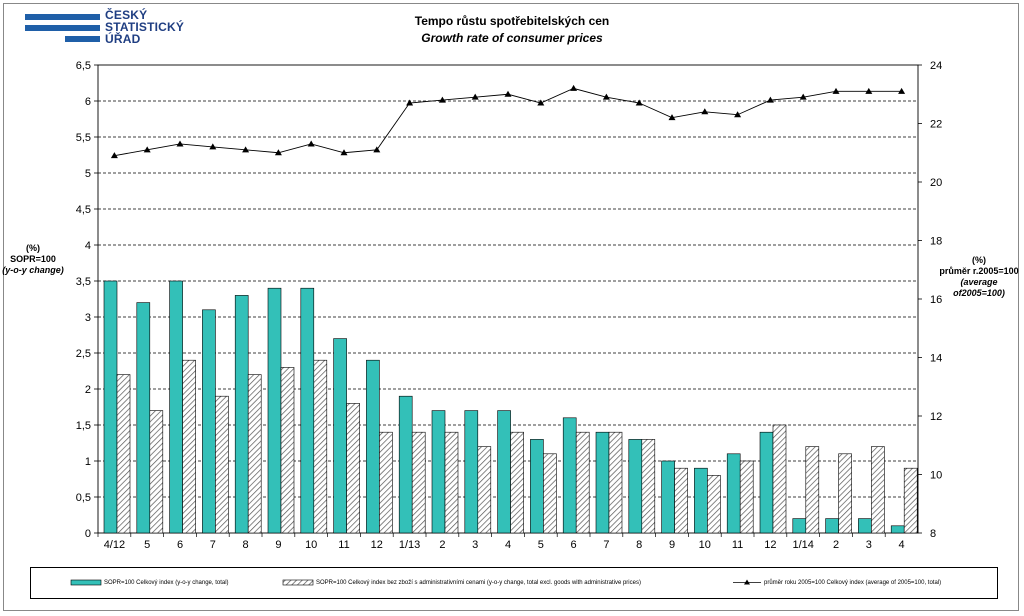  What do you see at coordinates (33, 270) in the screenshot?
I see `left-axis-label-line: (y-o-y change)` at bounding box center [33, 270].